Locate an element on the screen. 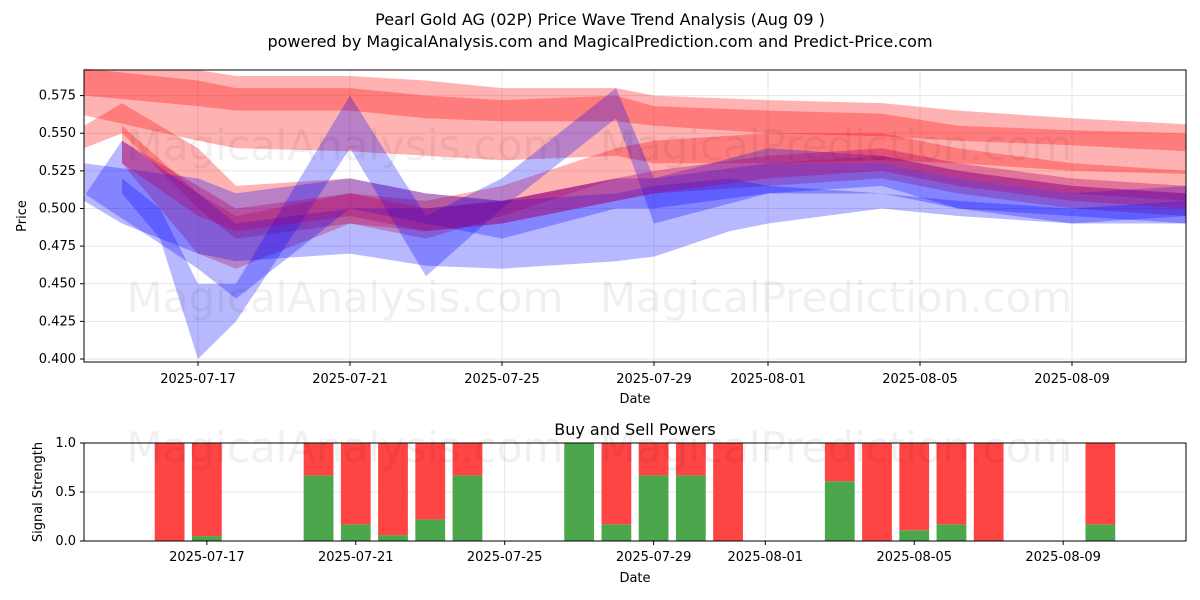 This screenshot has width=1200, height=600. powers-x-tick-label: 2025-08-01 is located at coordinates (766, 557).